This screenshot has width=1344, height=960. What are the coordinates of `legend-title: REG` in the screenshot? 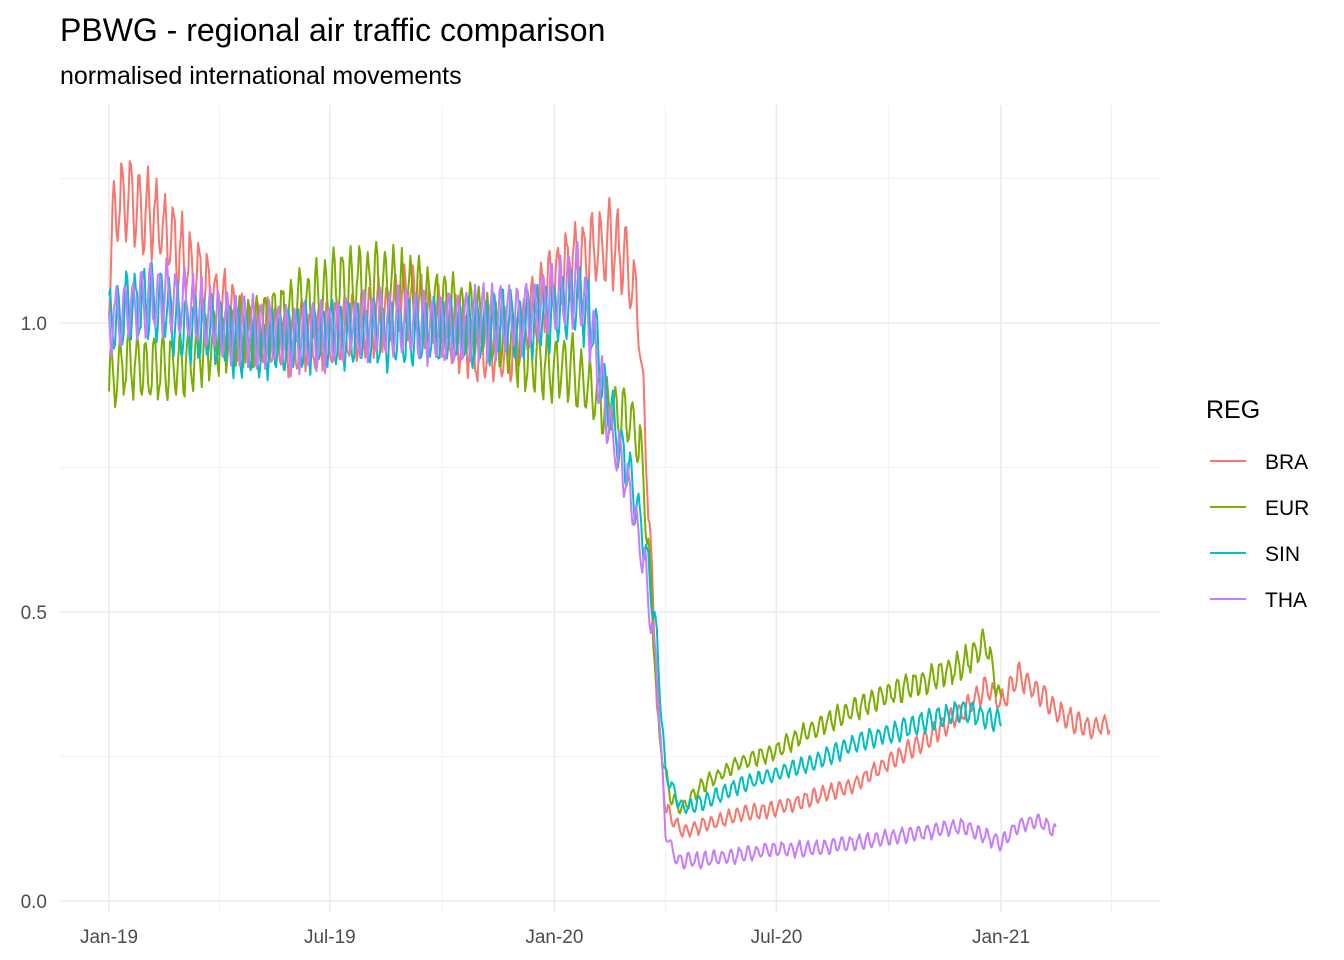 It's located at (1233, 410).